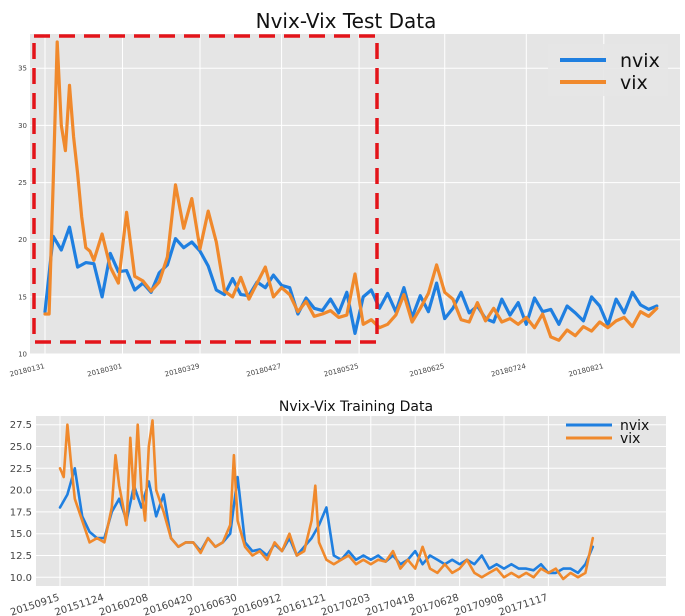  Describe the element at coordinates (346, 21) in the screenshot. I see `test-chart-title: Nvix-Vix Test Data` at that location.